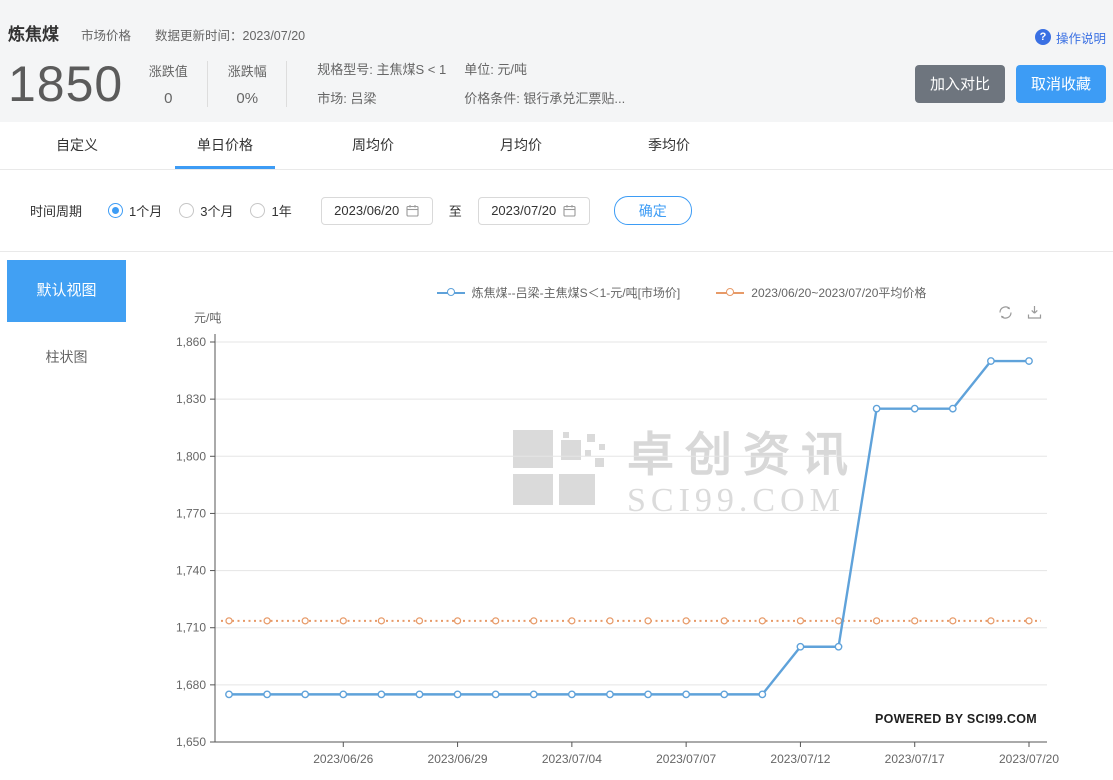 The height and width of the screenshot is (780, 1113). What do you see at coordinates (191, 571) in the screenshot?
I see `y-tick-label: 1,740` at bounding box center [191, 571].